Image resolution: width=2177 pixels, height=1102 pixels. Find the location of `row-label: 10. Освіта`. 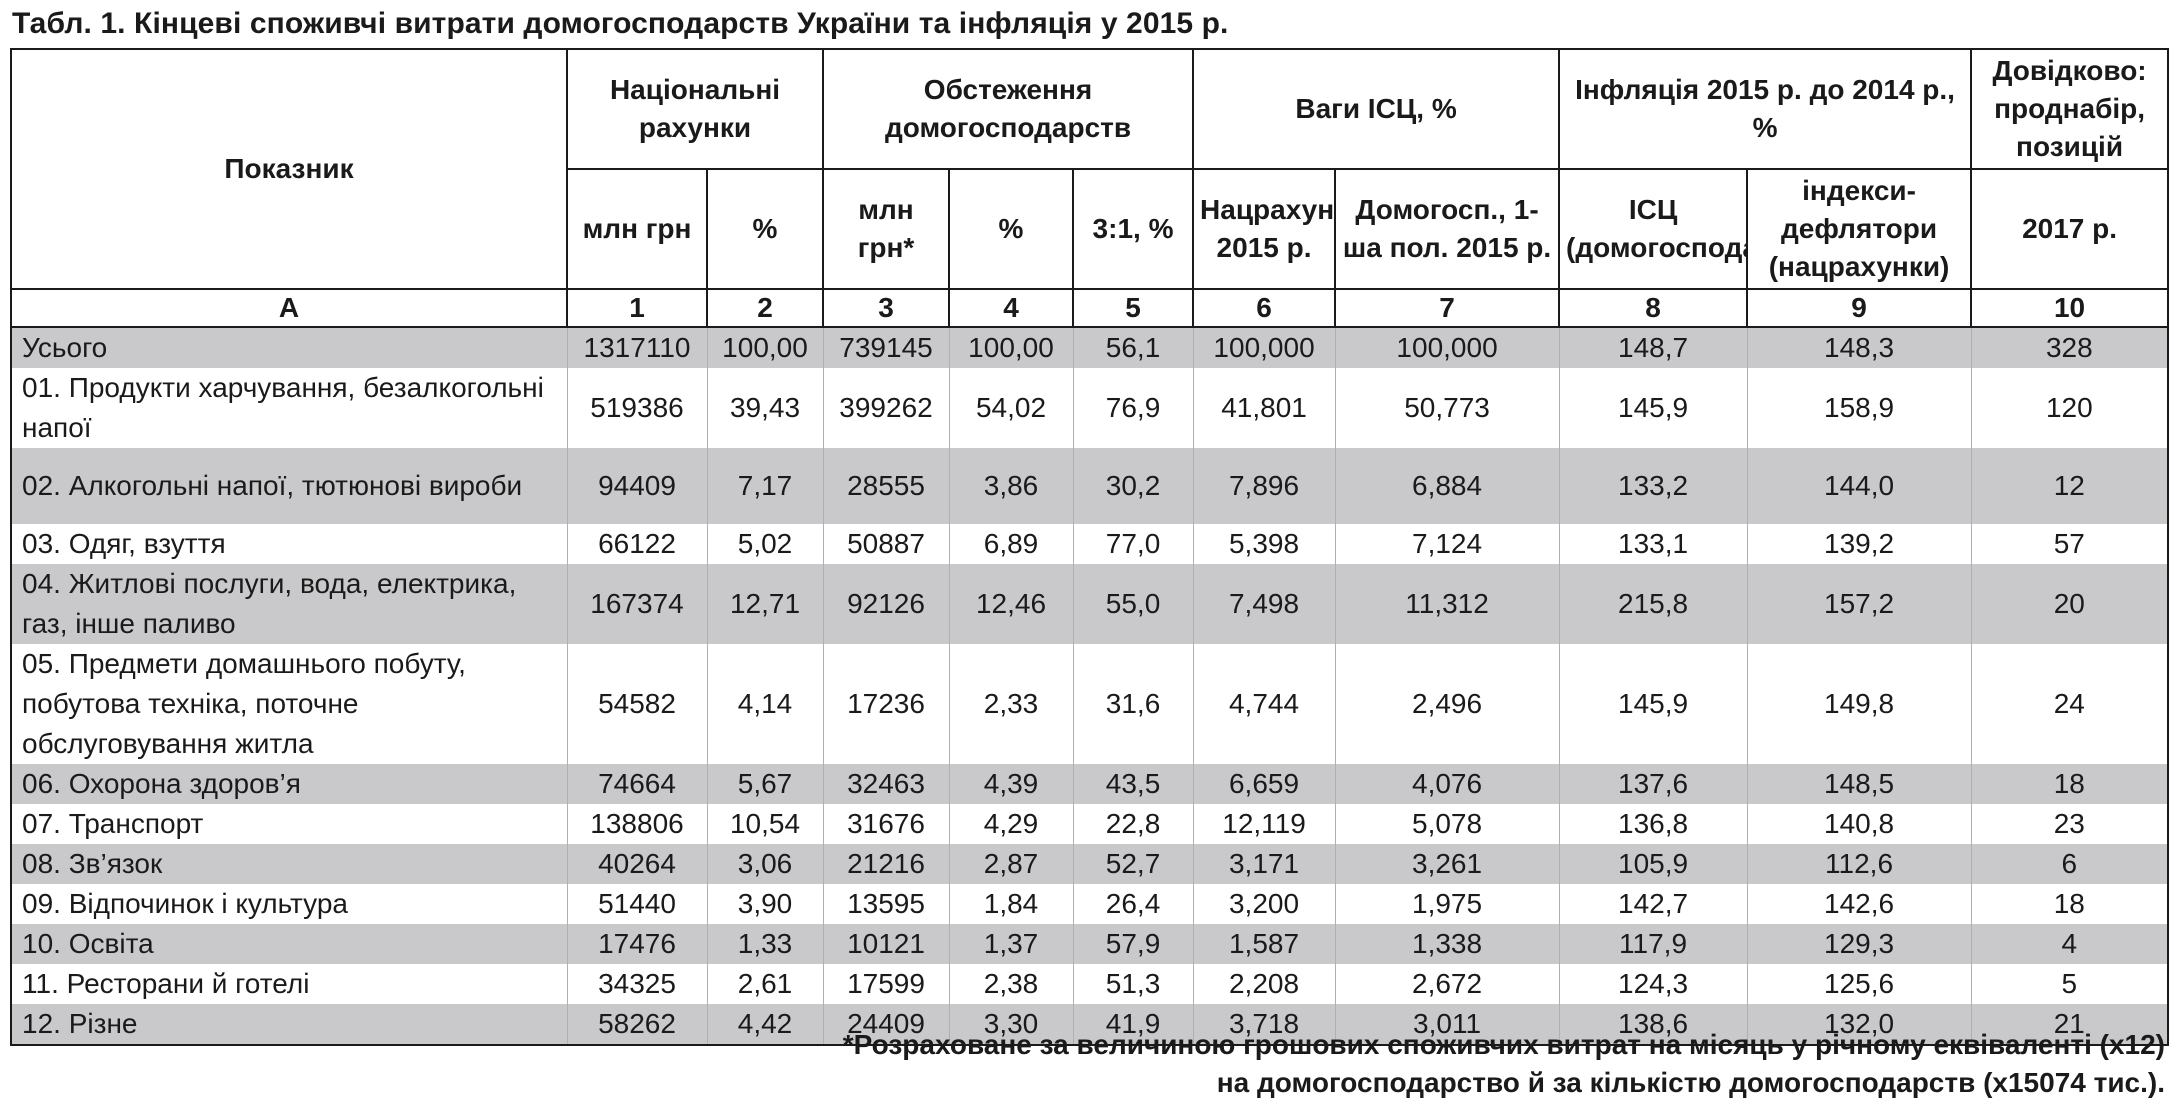

row-label: 10. Освіта is located at coordinates (289, 944).